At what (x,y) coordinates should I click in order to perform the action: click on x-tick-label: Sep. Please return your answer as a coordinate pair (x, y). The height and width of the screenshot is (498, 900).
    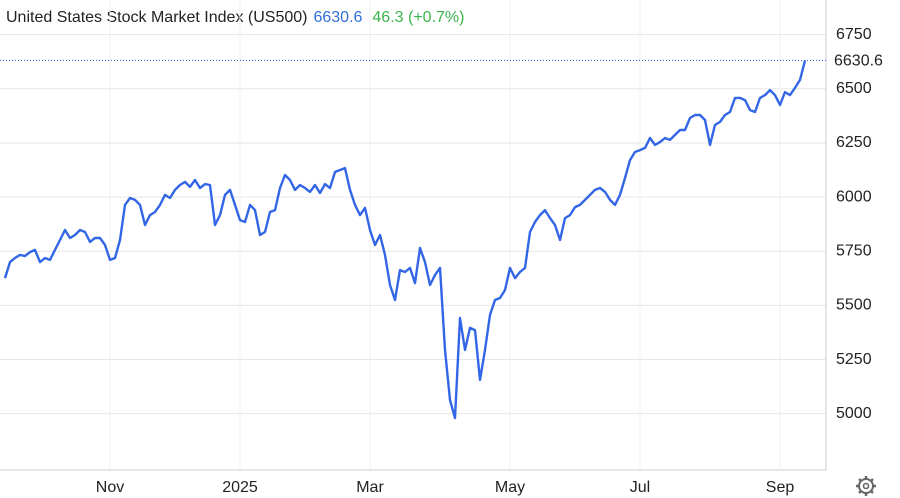
    Looking at the image, I should click on (780, 487).